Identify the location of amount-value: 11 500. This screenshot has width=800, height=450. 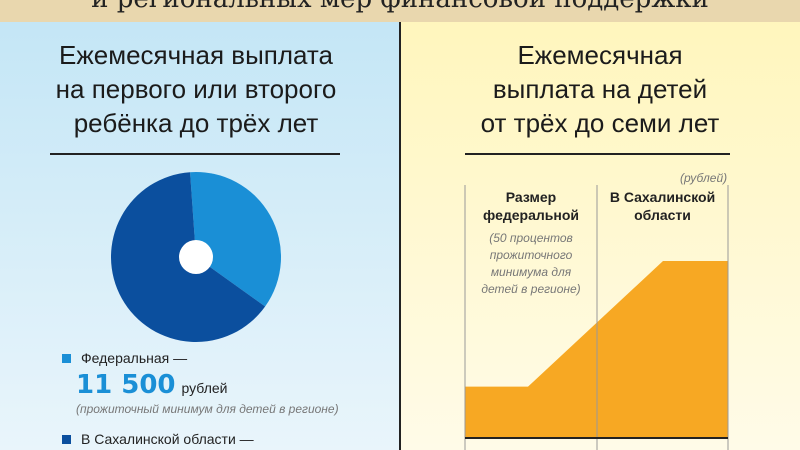
(126, 385).